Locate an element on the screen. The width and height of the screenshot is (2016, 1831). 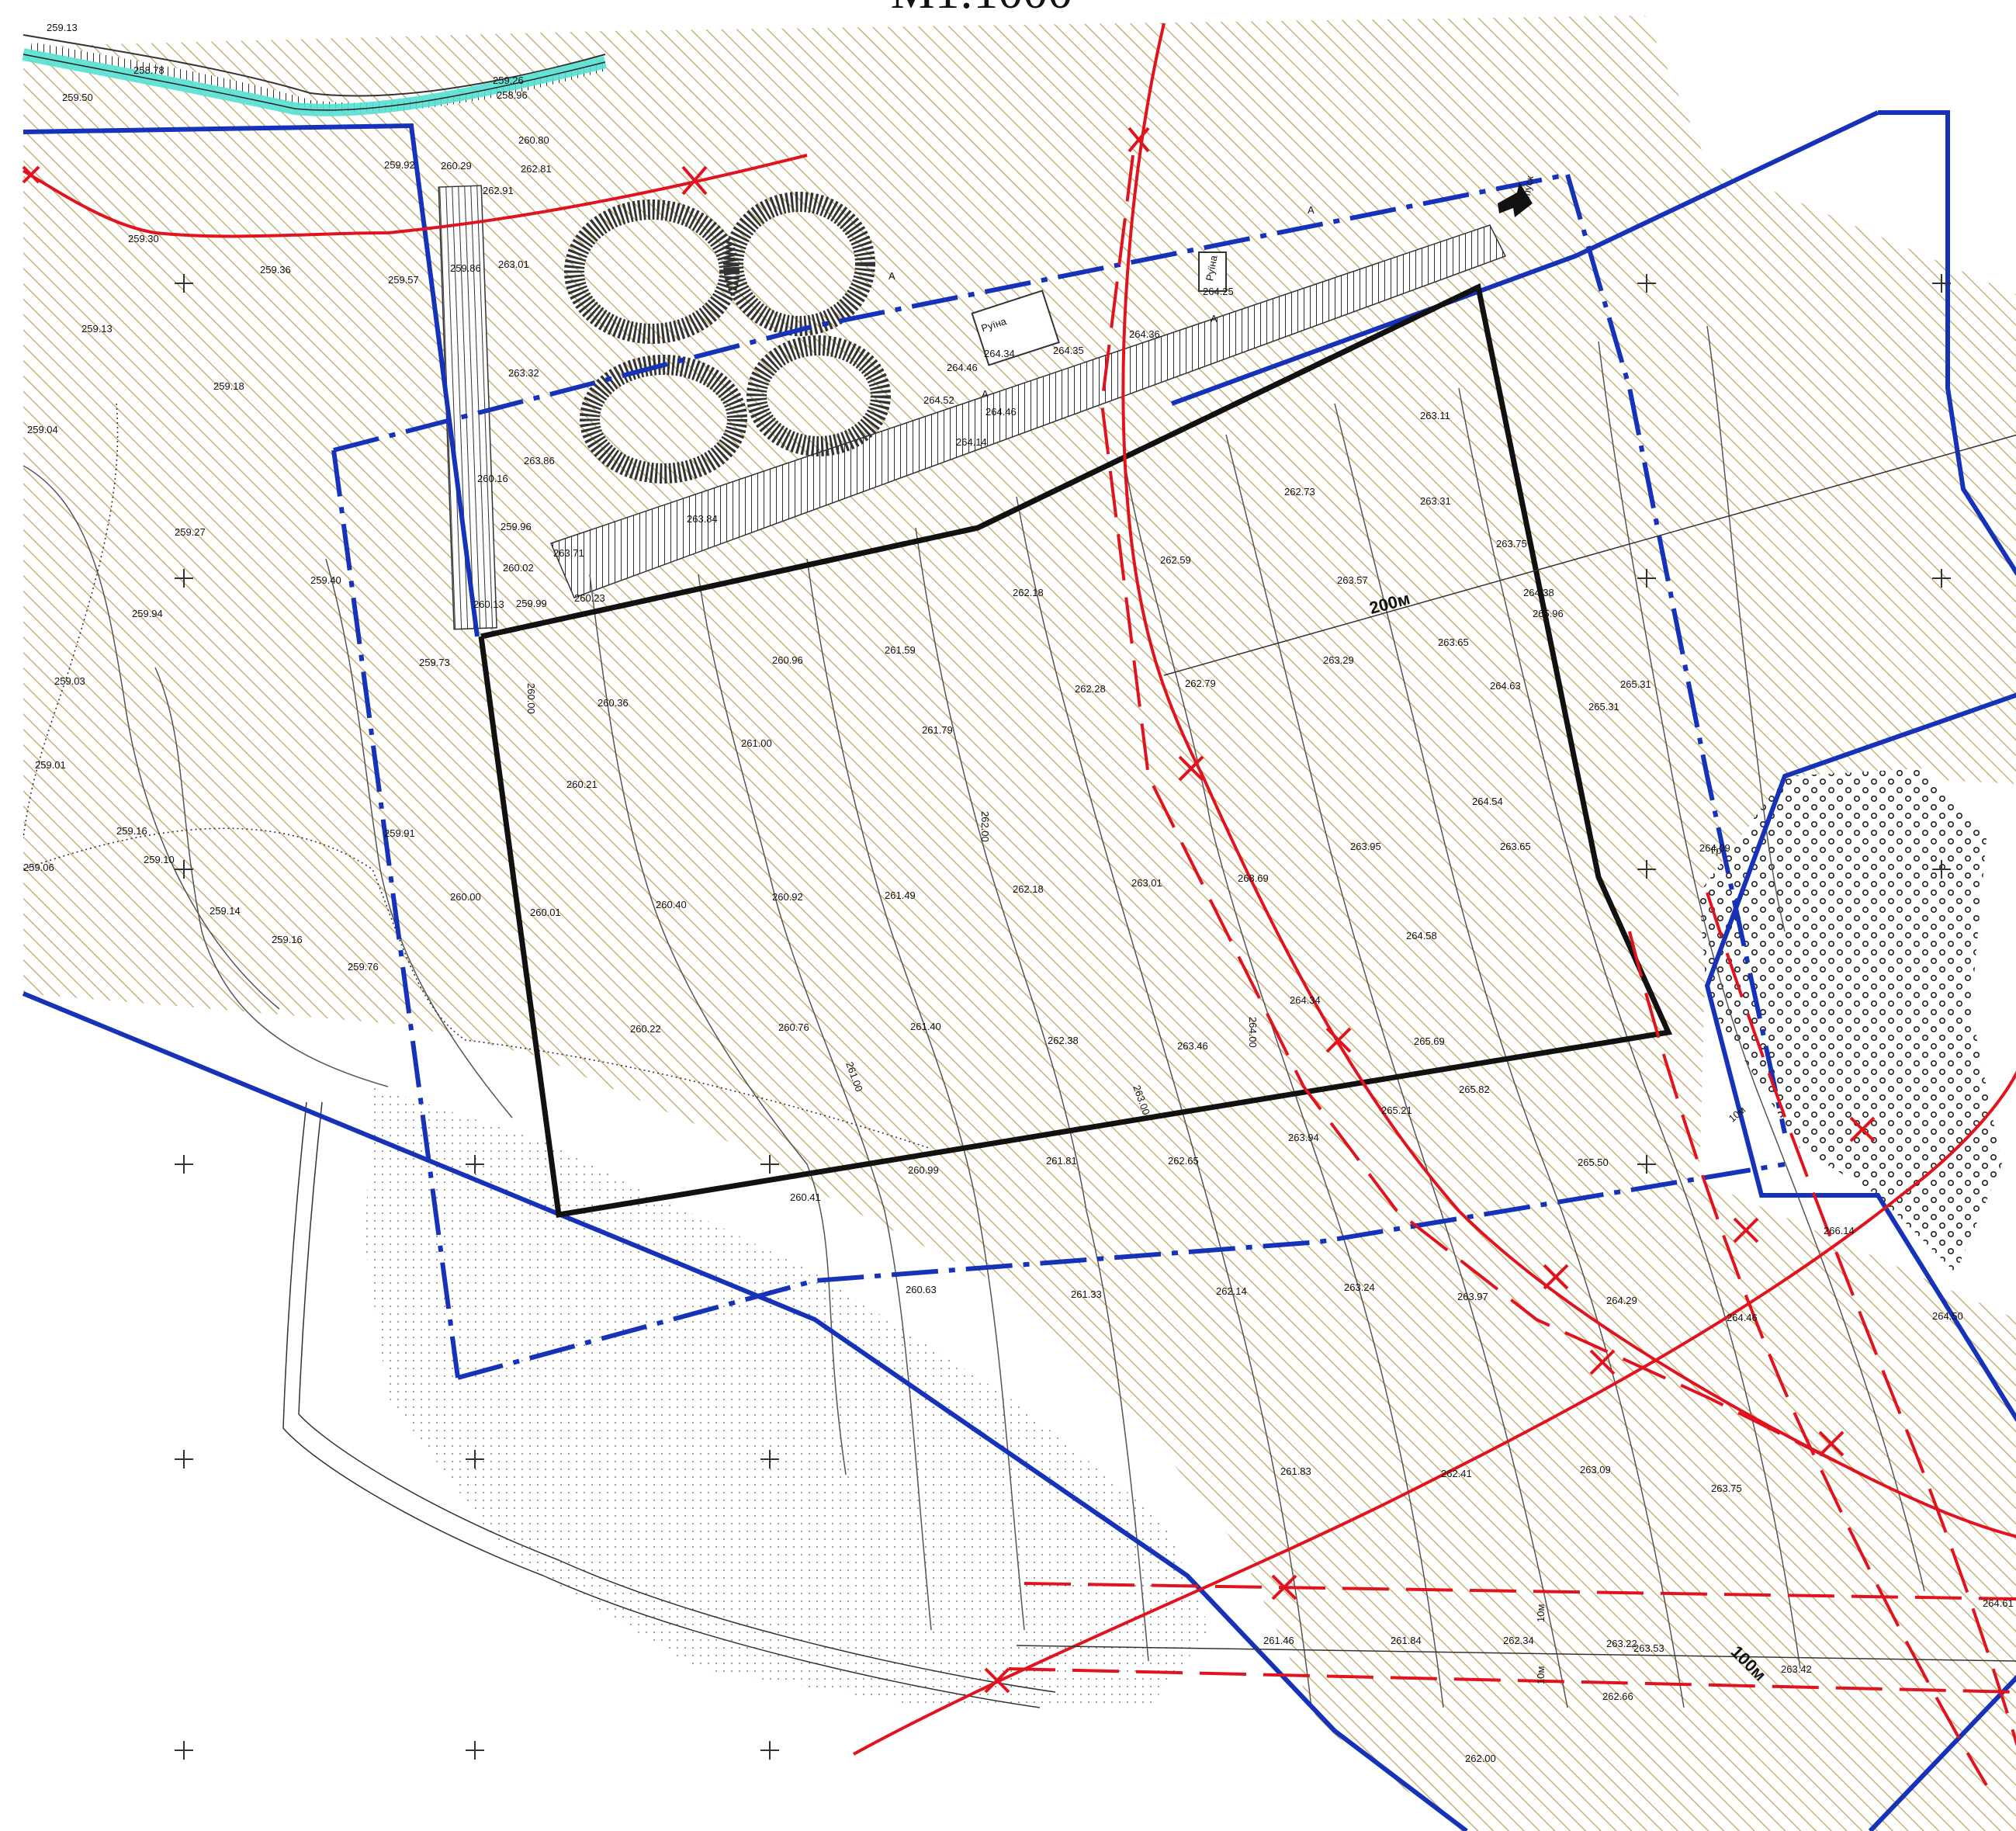
contour-label-260: 260.00 is located at coordinates (531, 699).